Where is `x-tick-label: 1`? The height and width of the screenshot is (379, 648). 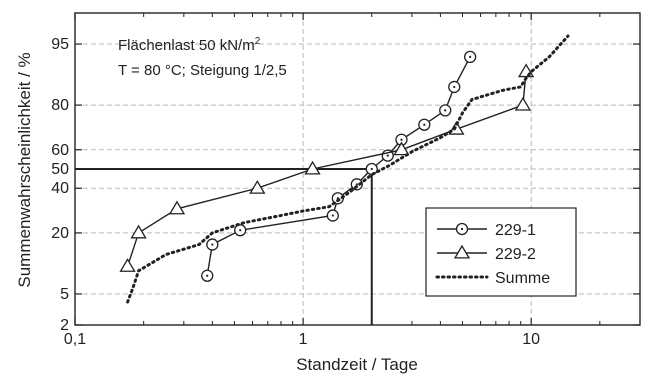
x-tick-label: 1 is located at coordinates (303, 339).